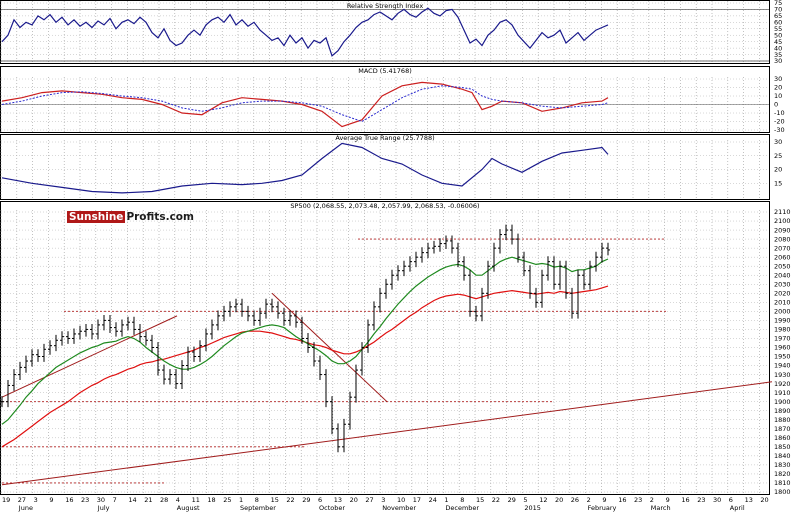 The height and width of the screenshot is (512, 800). What do you see at coordinates (96, 217) in the screenshot?
I see `logo-part-1: Sunshine` at bounding box center [96, 217].